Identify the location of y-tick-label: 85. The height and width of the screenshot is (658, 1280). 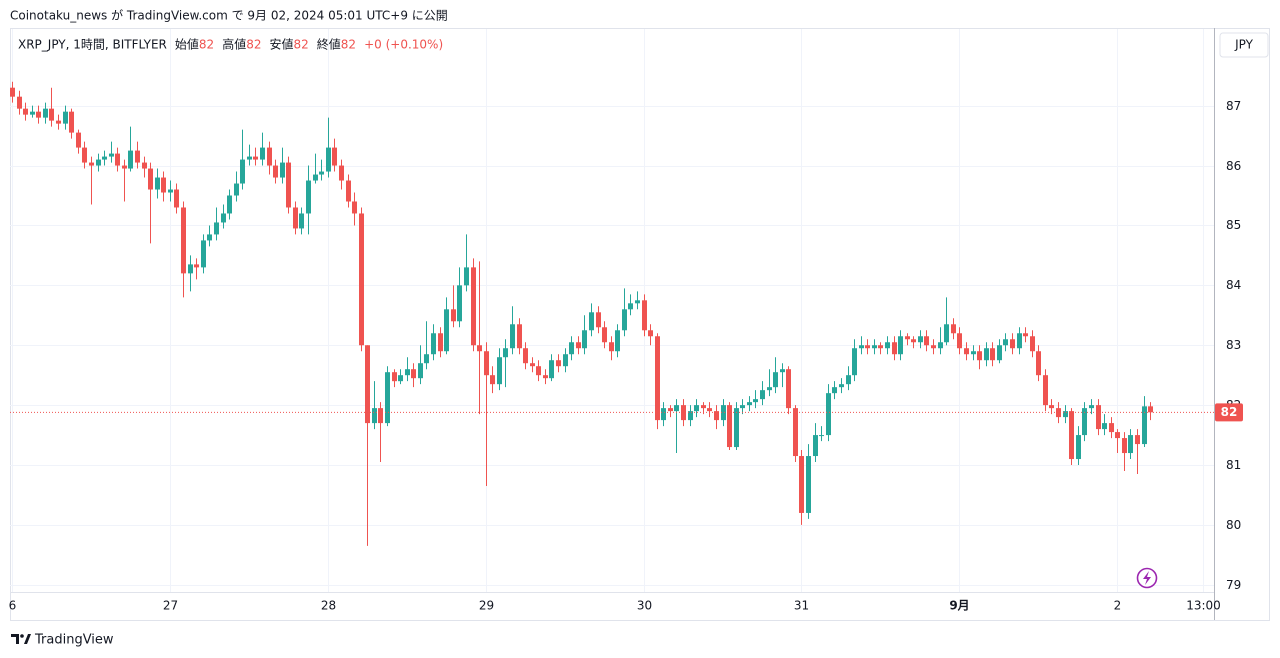
(1233, 225).